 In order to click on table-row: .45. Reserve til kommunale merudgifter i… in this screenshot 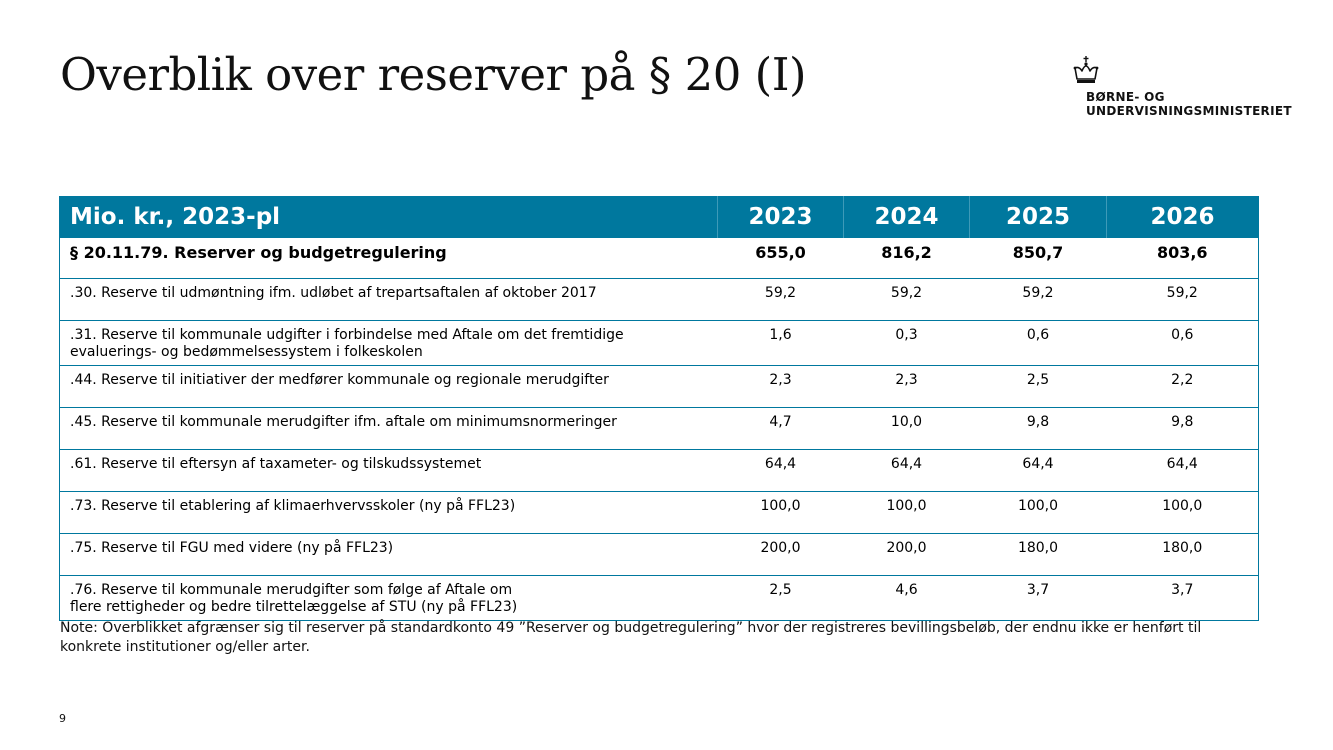, I will do `click(659, 428)`.